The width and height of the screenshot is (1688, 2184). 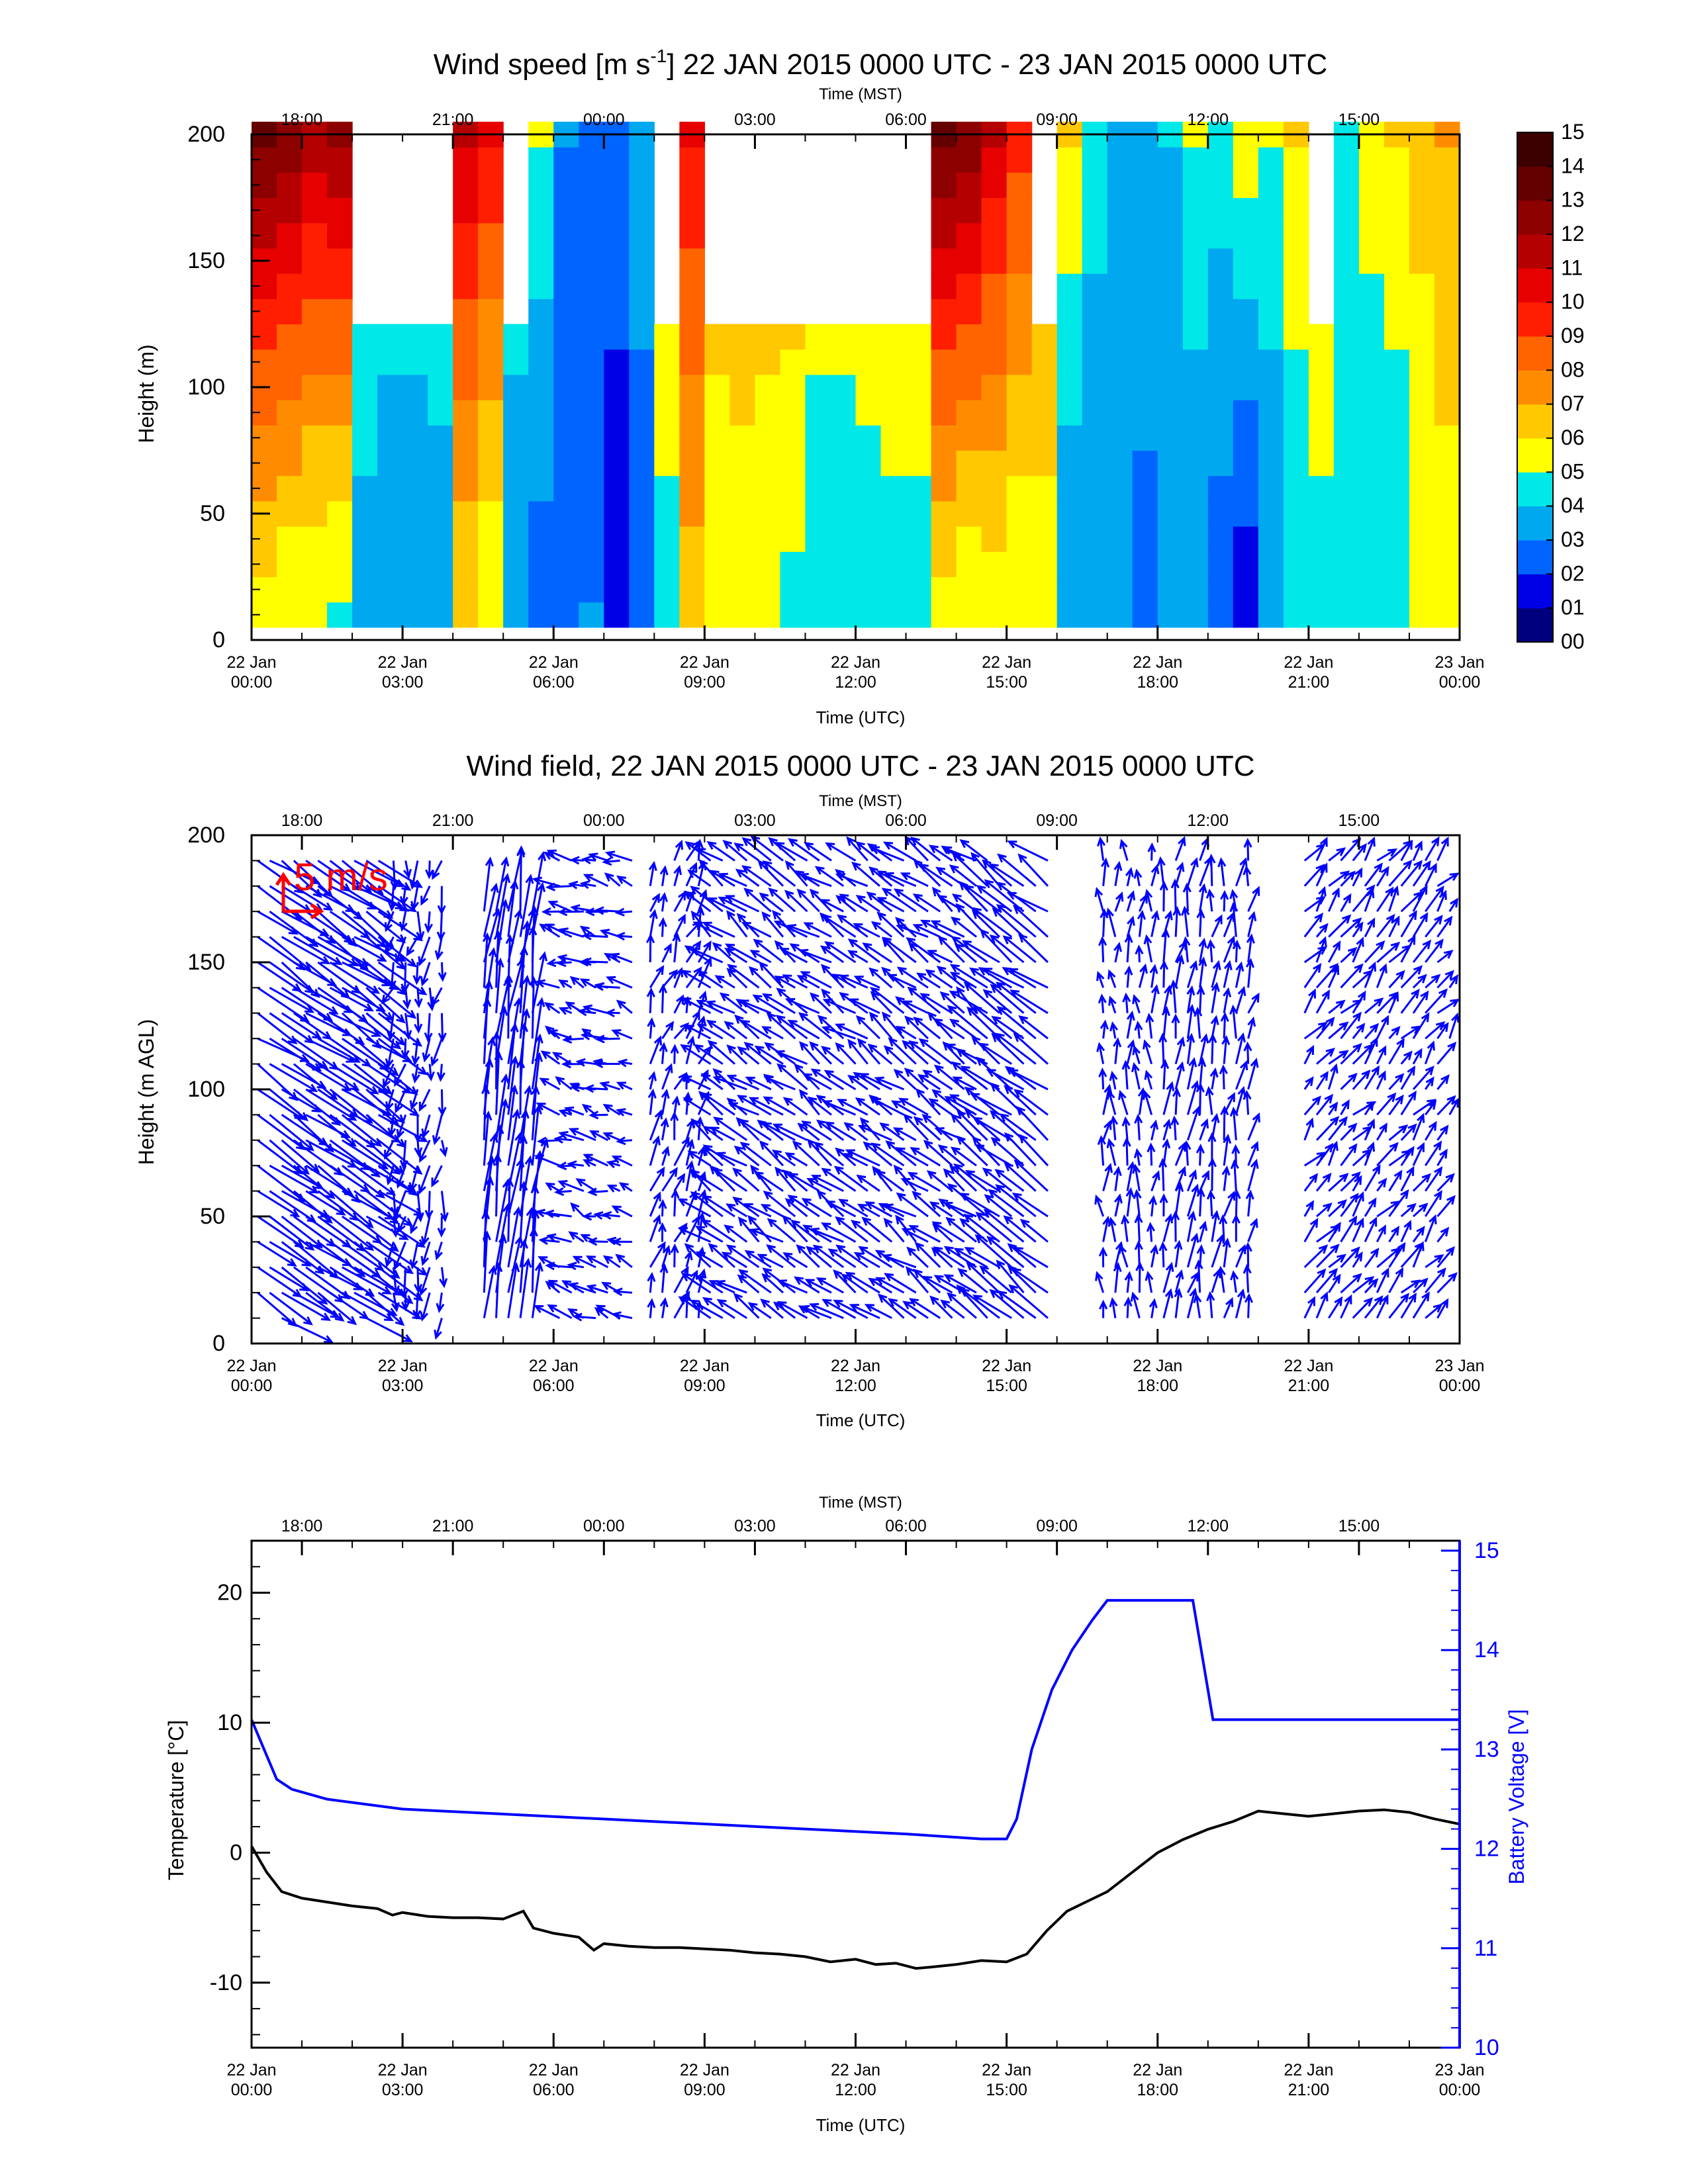 What do you see at coordinates (1535, 456) in the screenshot?
I see `colorbar-swatch` at bounding box center [1535, 456].